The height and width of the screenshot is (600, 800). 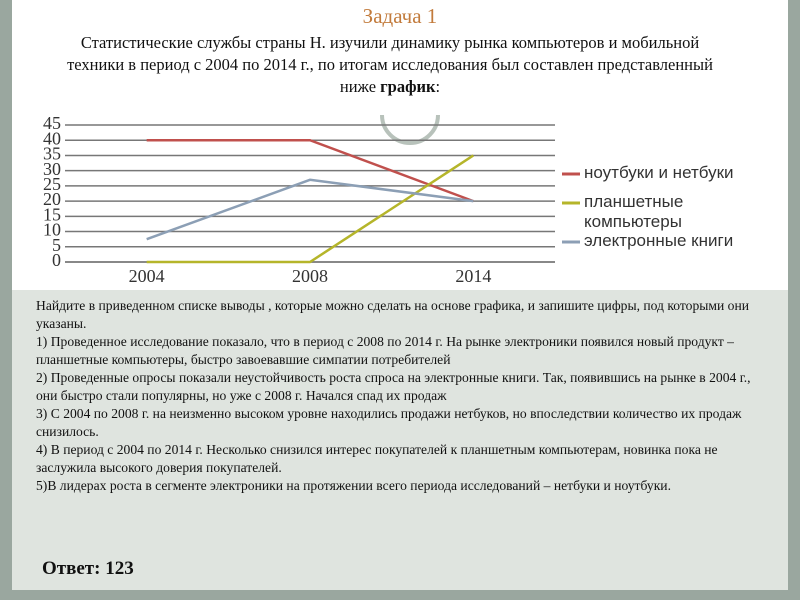 What do you see at coordinates (147, 276) in the screenshot?
I see `x-tick-label: 2004` at bounding box center [147, 276].